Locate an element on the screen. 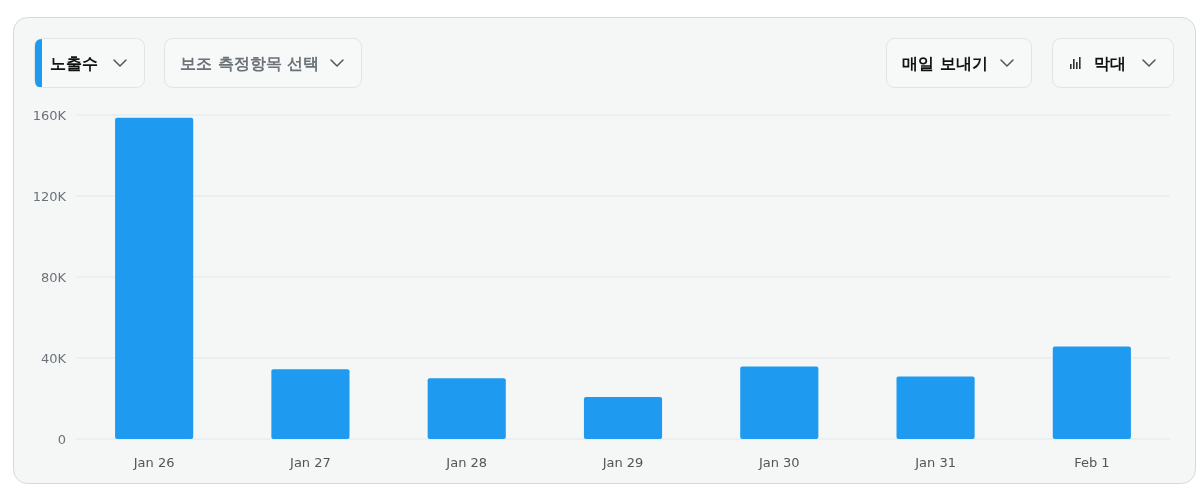  x-tick-label: Jan 31 is located at coordinates (935, 462).